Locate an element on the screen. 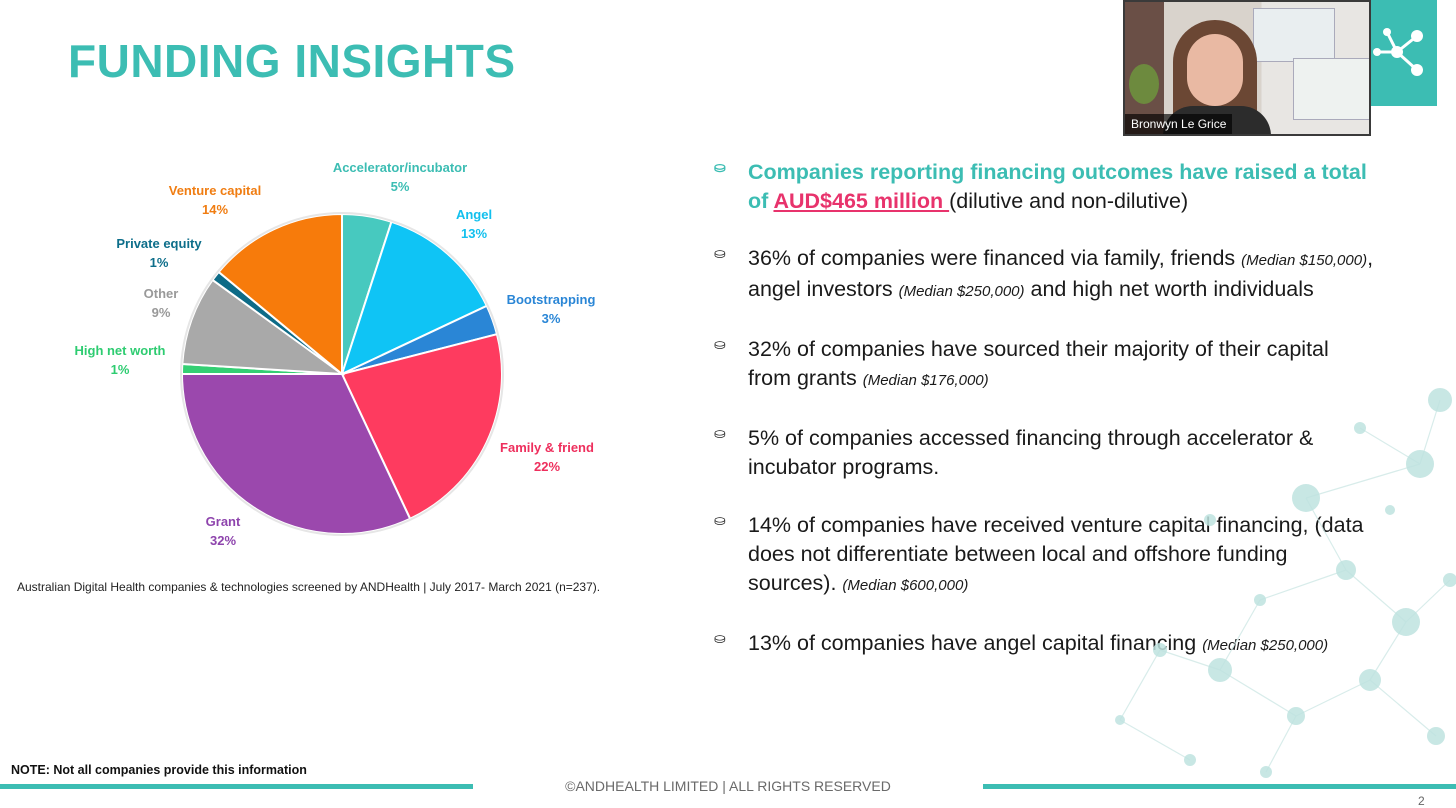  pie-outline is located at coordinates (342, 374).